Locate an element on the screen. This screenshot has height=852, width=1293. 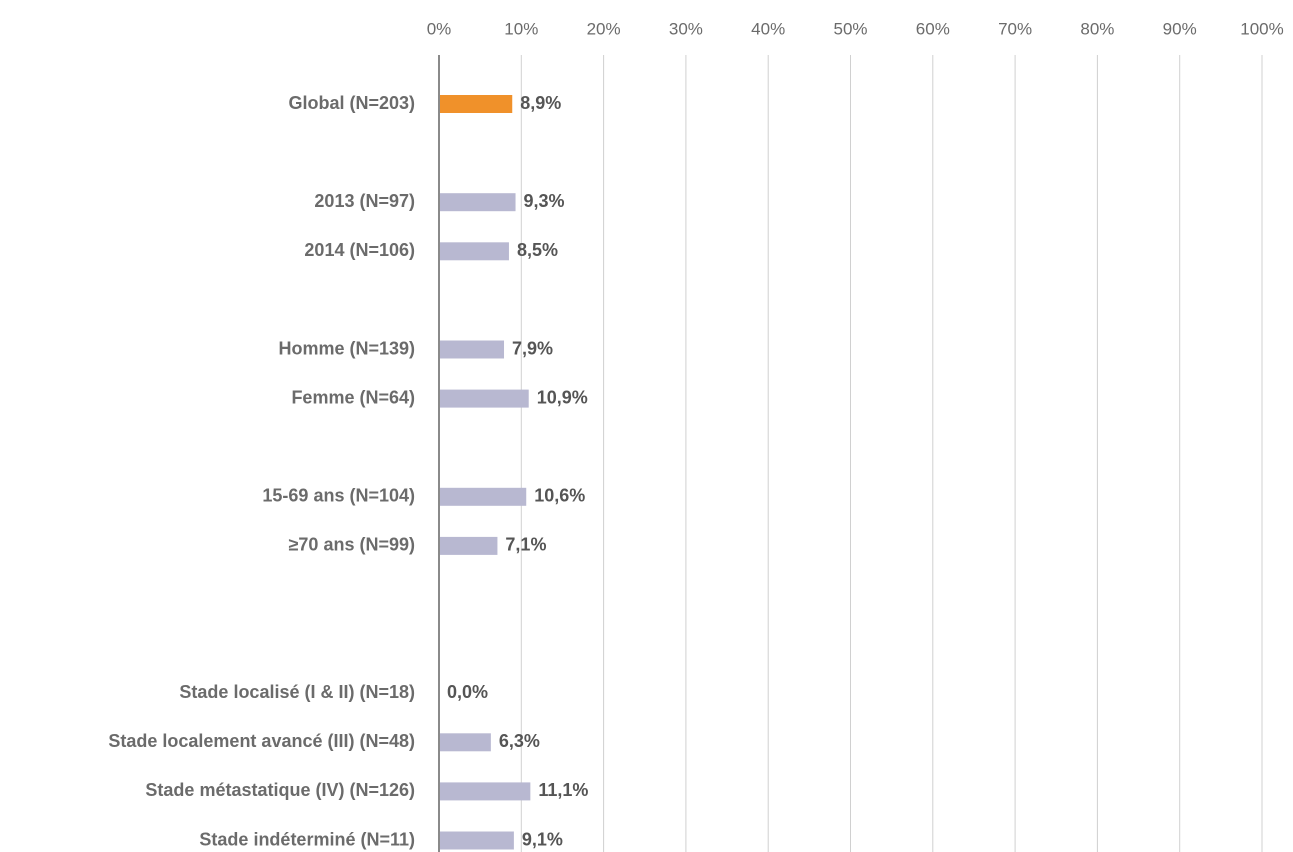
category-label: Stade métastatique (IV) (N=126) is located at coordinates (280, 790).